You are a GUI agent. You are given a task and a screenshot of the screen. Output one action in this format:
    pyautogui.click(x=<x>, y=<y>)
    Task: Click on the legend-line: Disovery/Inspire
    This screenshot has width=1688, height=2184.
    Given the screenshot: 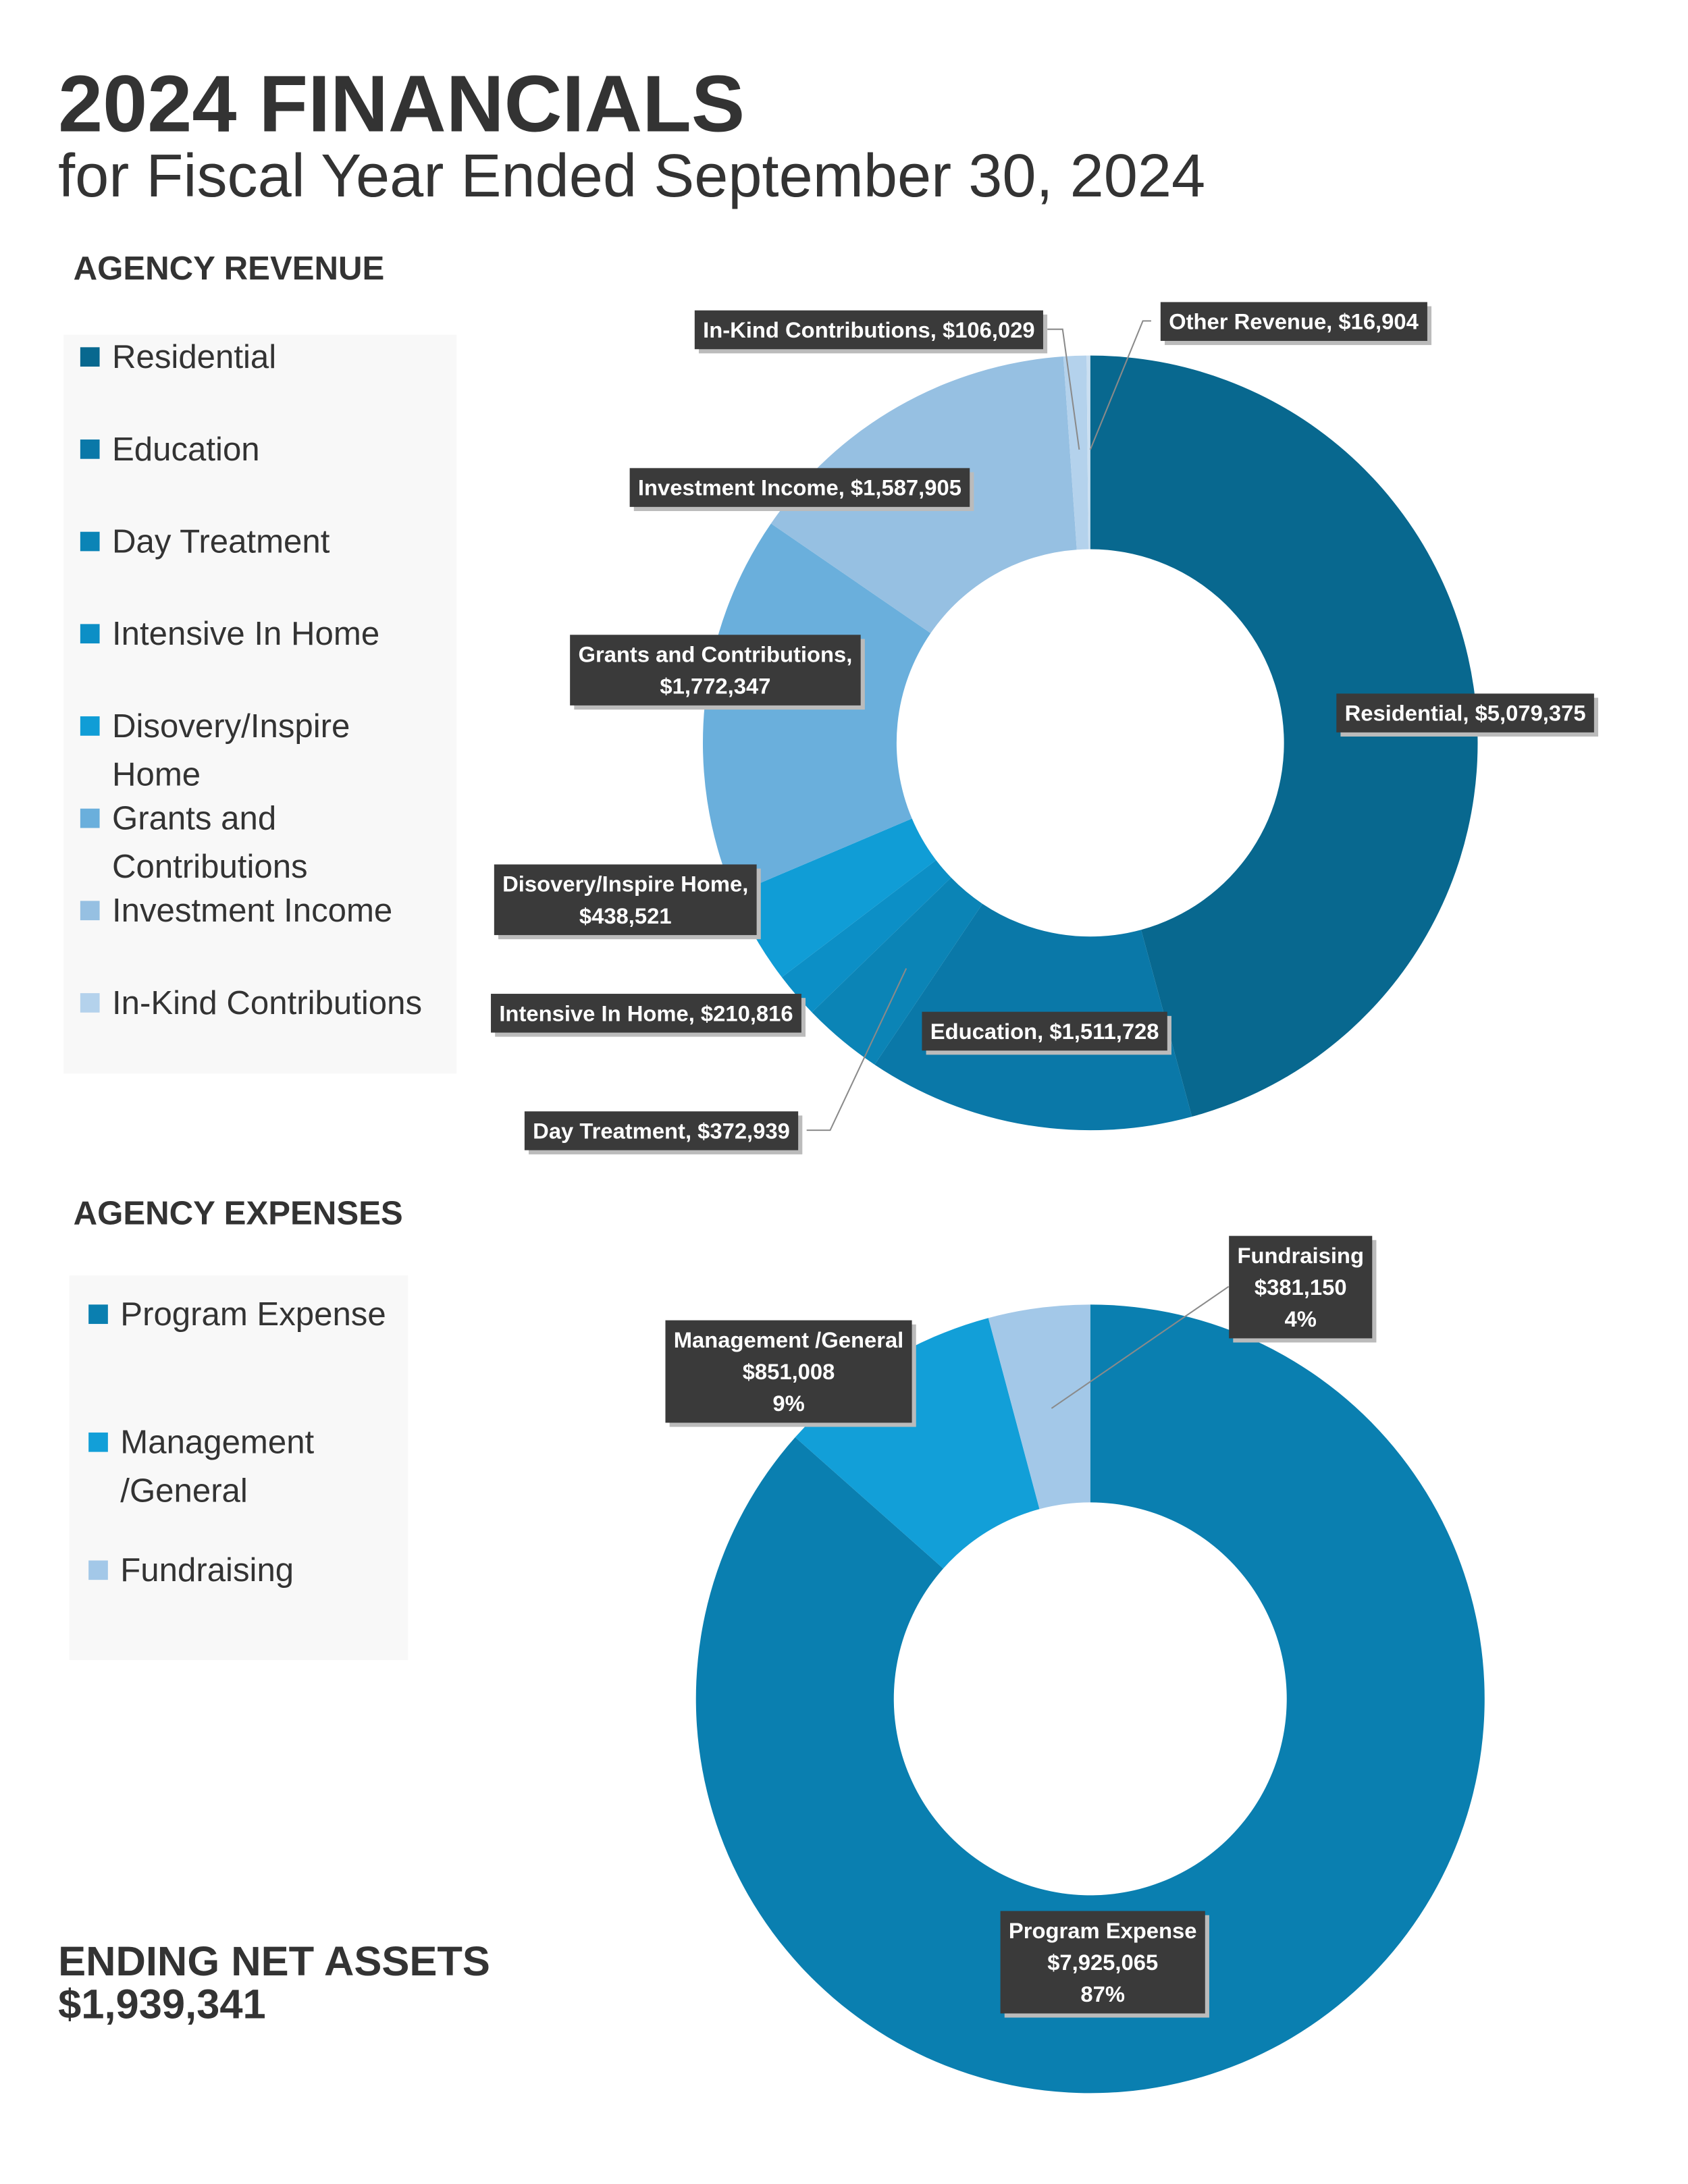 What is the action you would take?
    pyautogui.click(x=231, y=726)
    